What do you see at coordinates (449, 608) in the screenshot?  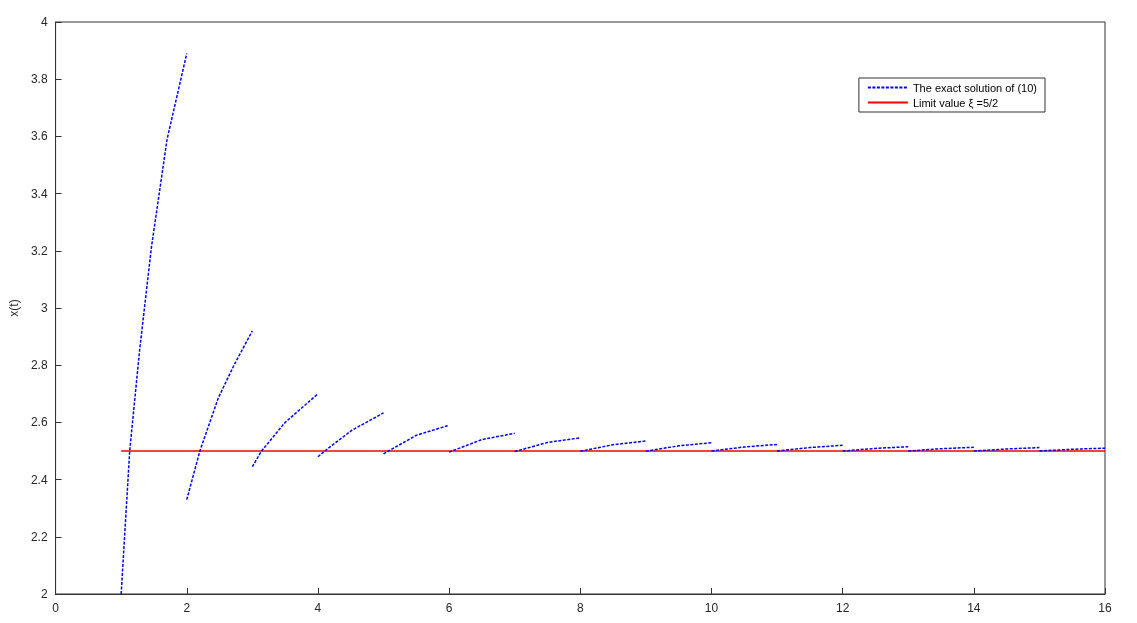 I see `x-tick-label: 6` at bounding box center [449, 608].